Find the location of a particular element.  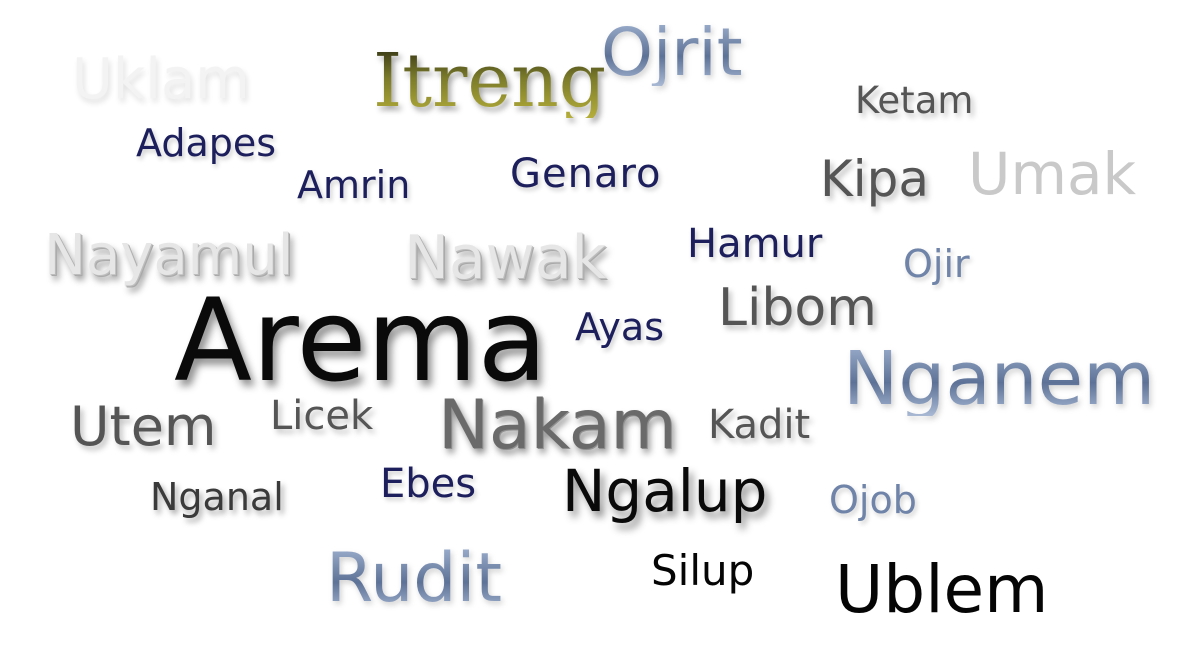

word-kadit: Kadit is located at coordinates (759, 425).